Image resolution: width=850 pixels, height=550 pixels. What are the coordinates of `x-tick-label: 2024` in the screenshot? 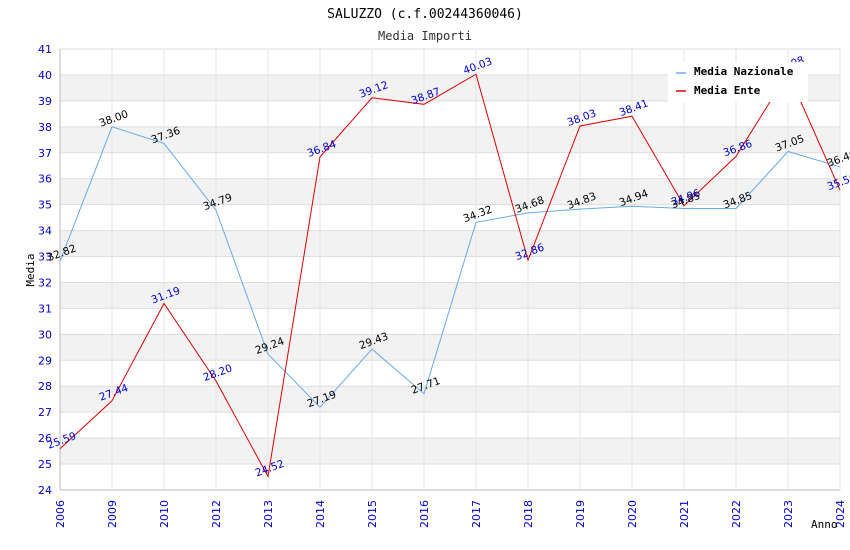 It's located at (840, 514).